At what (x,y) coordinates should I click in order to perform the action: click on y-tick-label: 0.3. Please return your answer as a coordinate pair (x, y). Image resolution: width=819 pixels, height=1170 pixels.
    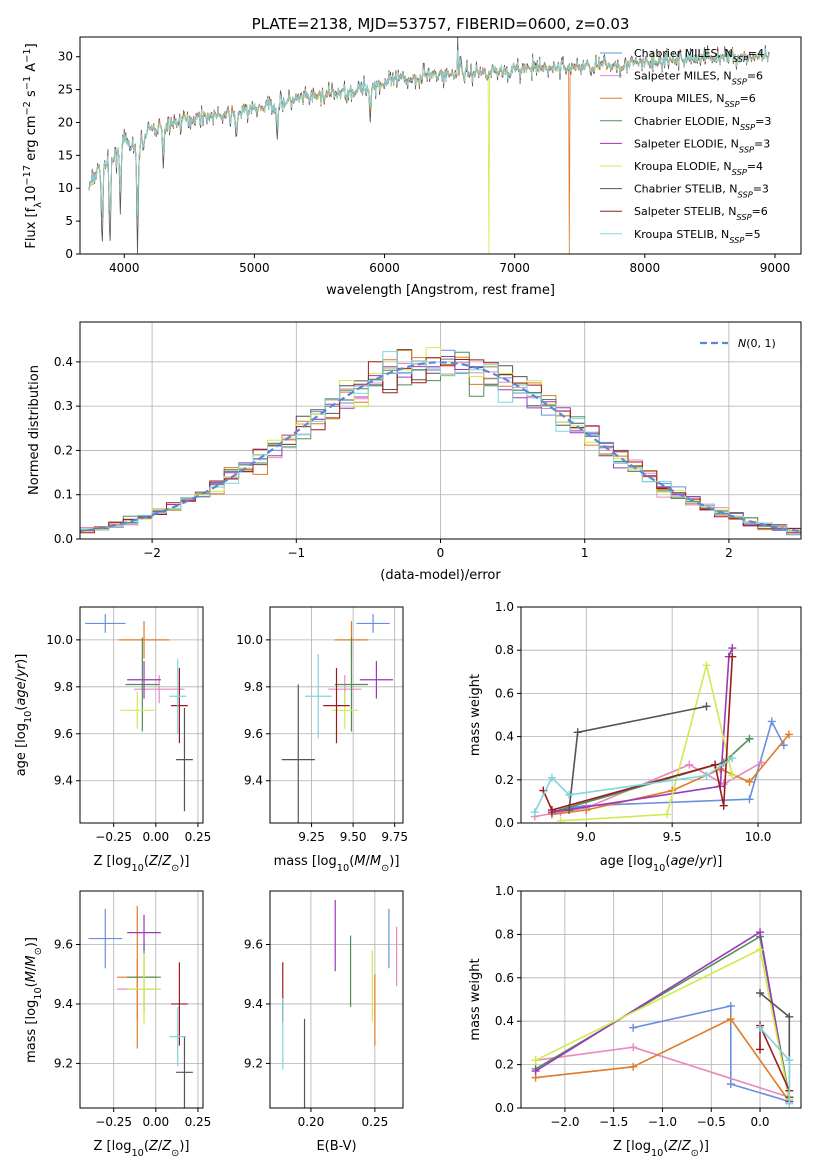
    Looking at the image, I should click on (63, 406).